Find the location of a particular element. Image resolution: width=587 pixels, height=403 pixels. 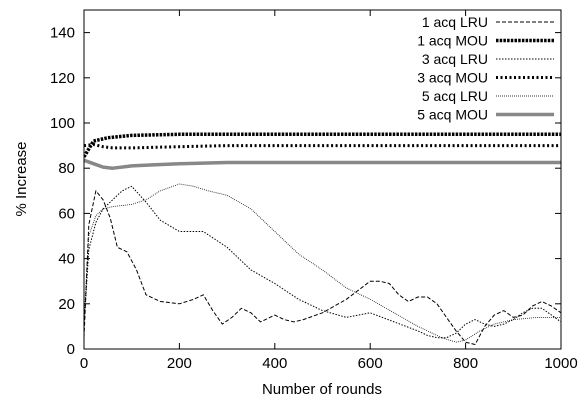

x-tick-label: 600 is located at coordinates (370, 363).